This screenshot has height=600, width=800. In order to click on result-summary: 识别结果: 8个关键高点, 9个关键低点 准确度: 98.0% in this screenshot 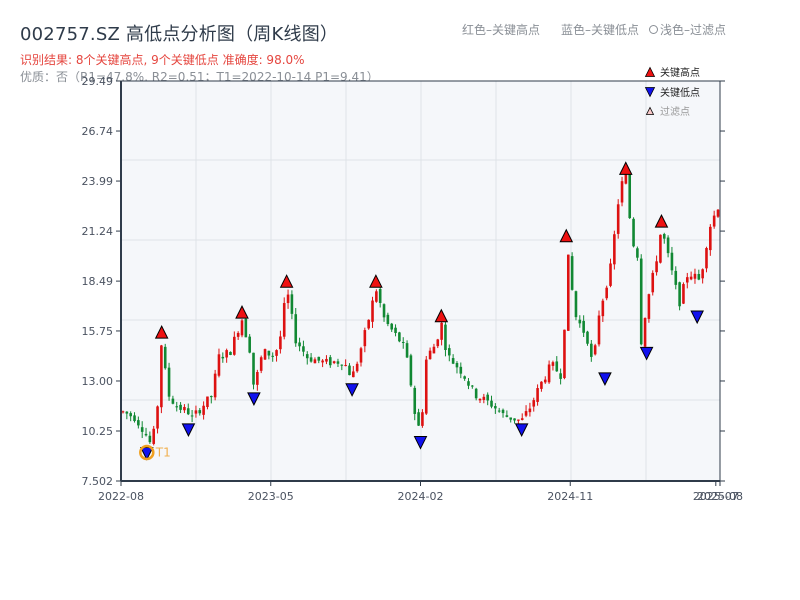, I will do `click(162, 60)`.